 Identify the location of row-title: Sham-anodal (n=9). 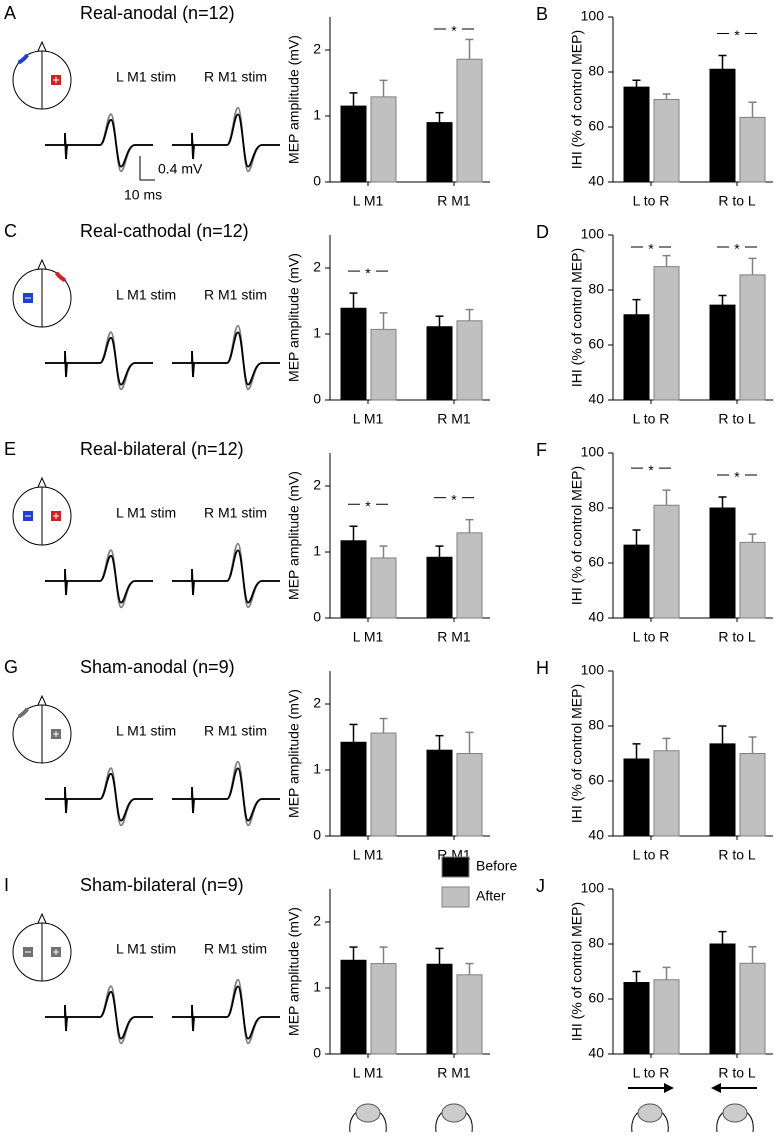
(157, 667).